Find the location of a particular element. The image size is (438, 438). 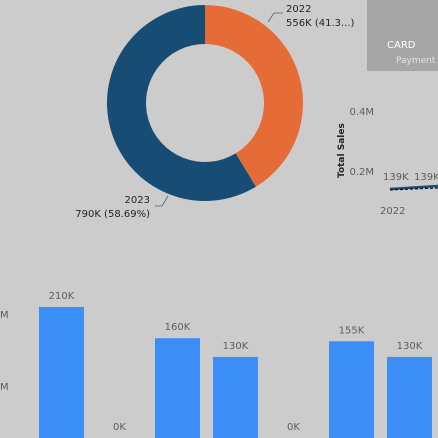

line-x-tick-2022: 2022 is located at coordinates (392, 211).